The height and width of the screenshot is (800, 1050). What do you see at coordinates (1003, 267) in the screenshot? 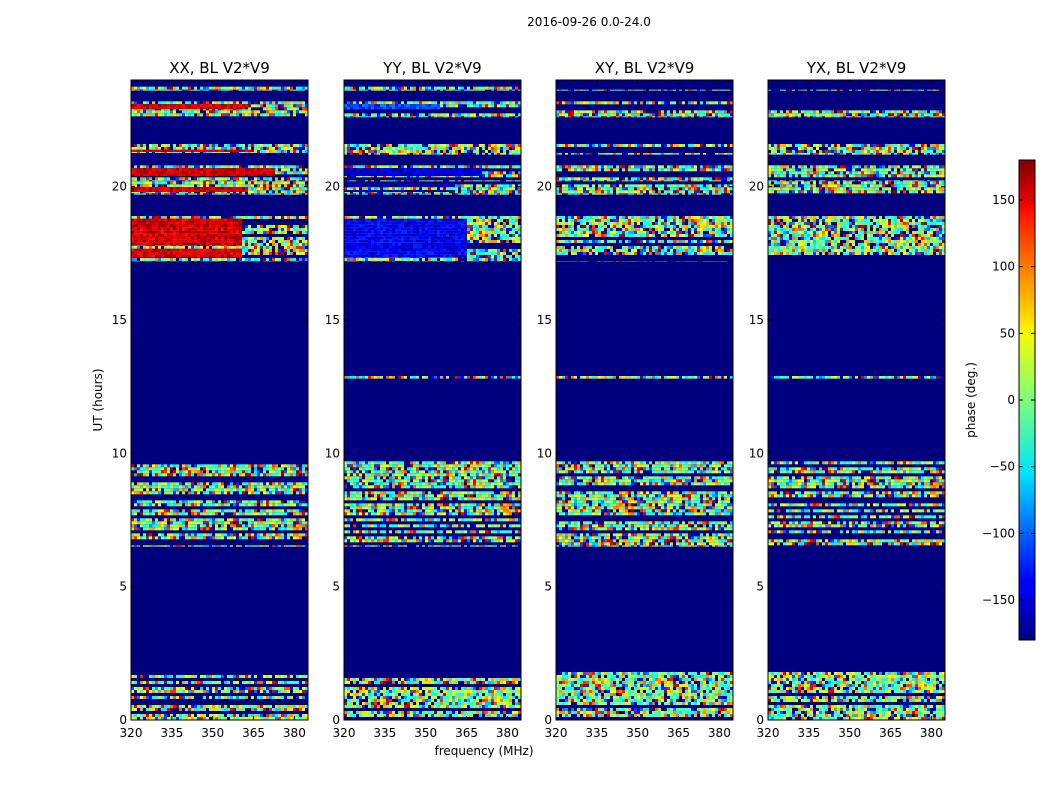
I see `colorbar-tick-label: 100` at bounding box center [1003, 267].